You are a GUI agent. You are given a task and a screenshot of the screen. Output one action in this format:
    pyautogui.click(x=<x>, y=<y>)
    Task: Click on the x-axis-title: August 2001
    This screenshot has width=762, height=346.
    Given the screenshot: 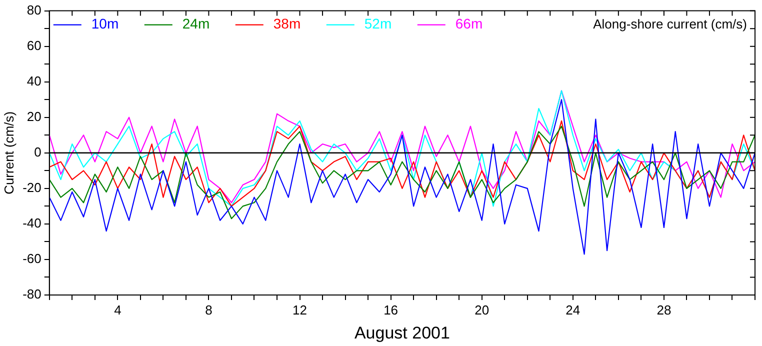 What is the action you would take?
    pyautogui.click(x=402, y=332)
    